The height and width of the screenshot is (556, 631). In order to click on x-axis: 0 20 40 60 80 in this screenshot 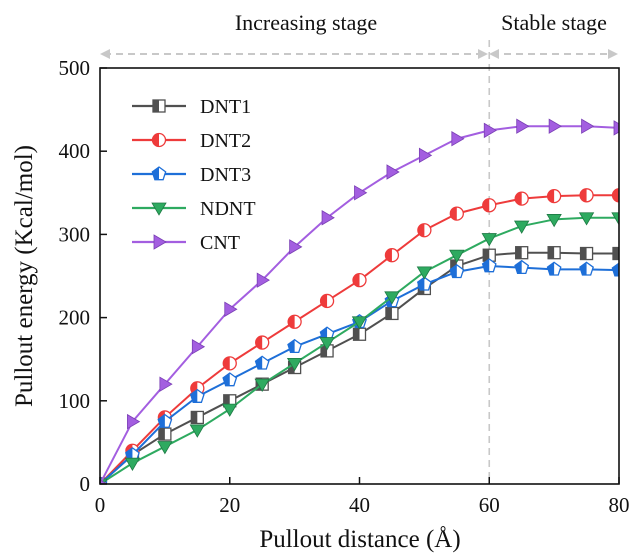, I will do `click(362, 497)`.